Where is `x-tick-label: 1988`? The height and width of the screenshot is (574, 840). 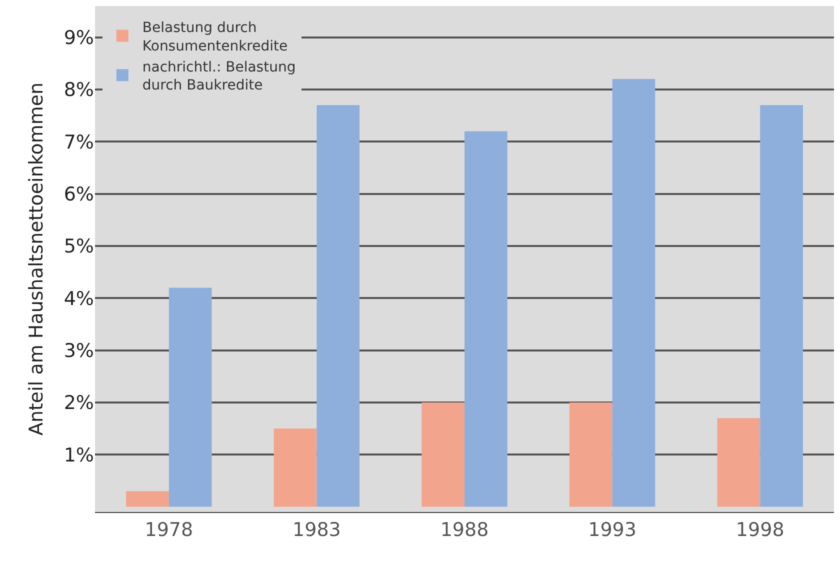 x-tick-label: 1988 is located at coordinates (464, 529).